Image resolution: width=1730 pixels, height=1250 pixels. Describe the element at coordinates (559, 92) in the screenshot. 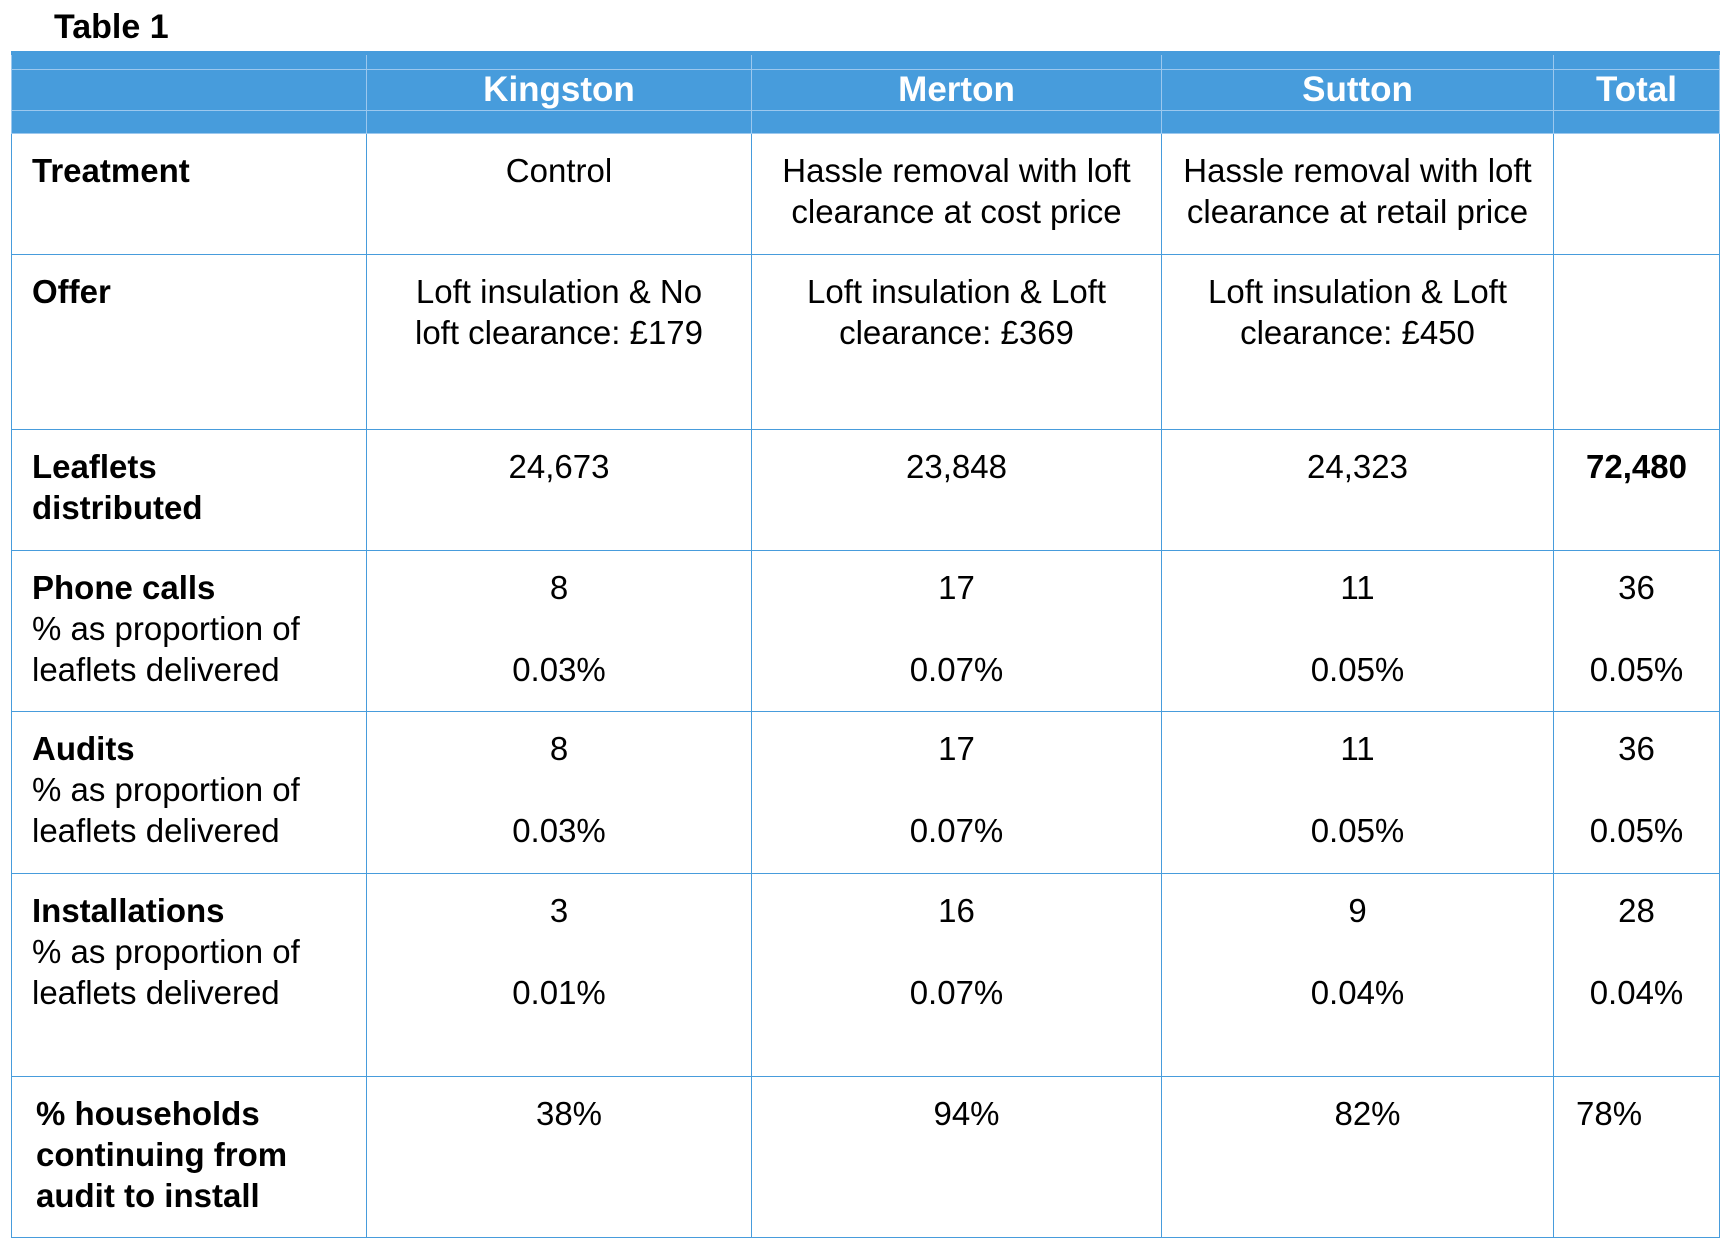

I see `header-kingston: Kingston` at that location.